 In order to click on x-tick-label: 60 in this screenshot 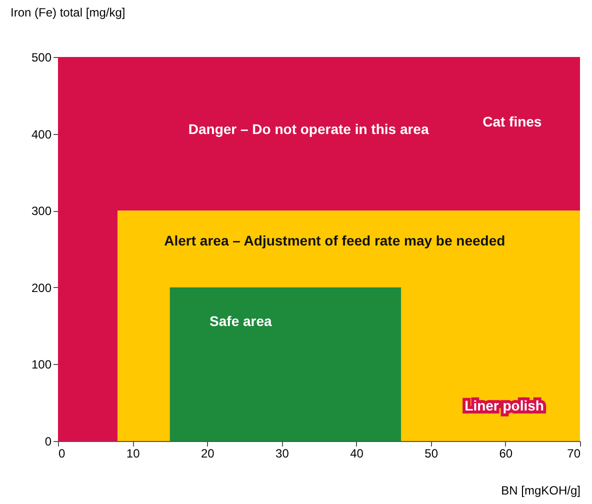, I will do `click(506, 453)`.